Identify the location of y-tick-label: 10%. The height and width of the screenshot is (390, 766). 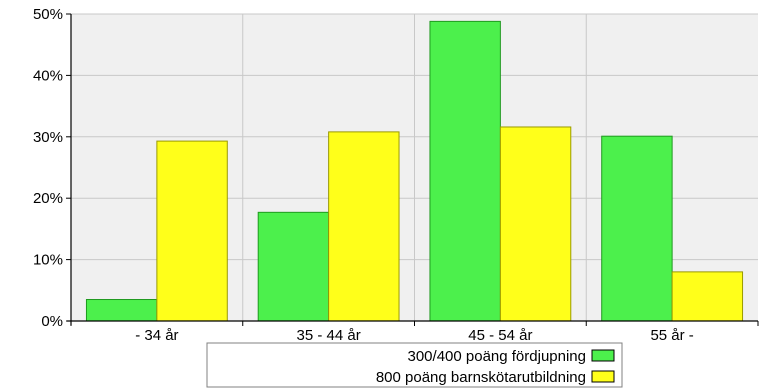
(48, 260).